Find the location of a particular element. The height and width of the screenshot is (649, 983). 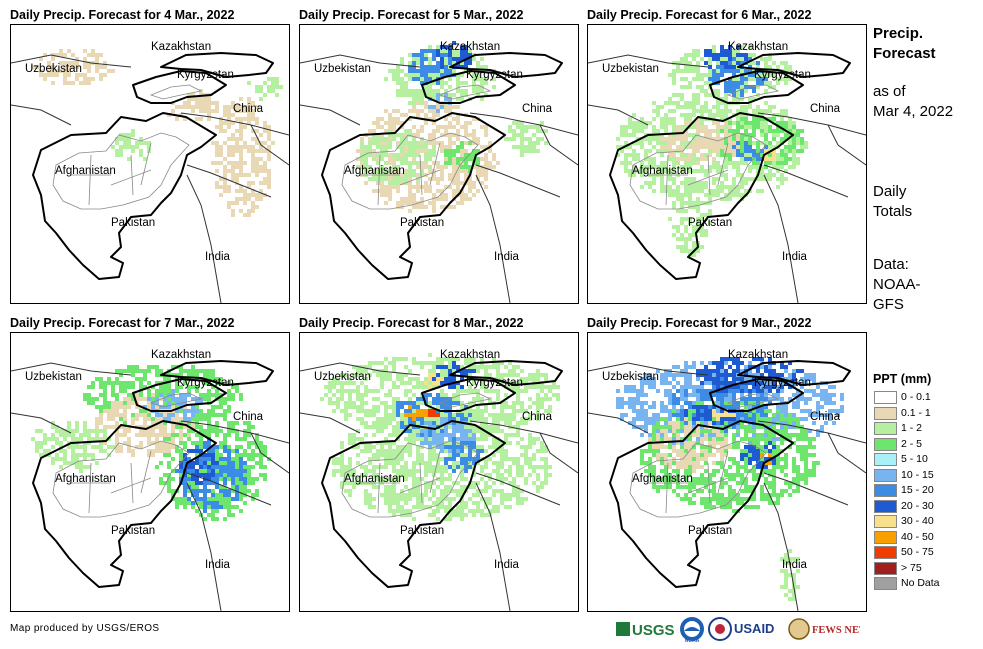

sidebar-title: Precip. Forecast is located at coordinates (904, 44).